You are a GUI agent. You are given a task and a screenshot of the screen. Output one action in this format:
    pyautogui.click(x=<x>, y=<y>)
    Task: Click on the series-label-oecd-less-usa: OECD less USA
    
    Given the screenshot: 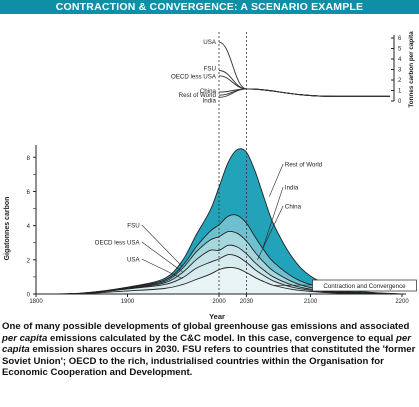 What is the action you would take?
    pyautogui.click(x=118, y=242)
    